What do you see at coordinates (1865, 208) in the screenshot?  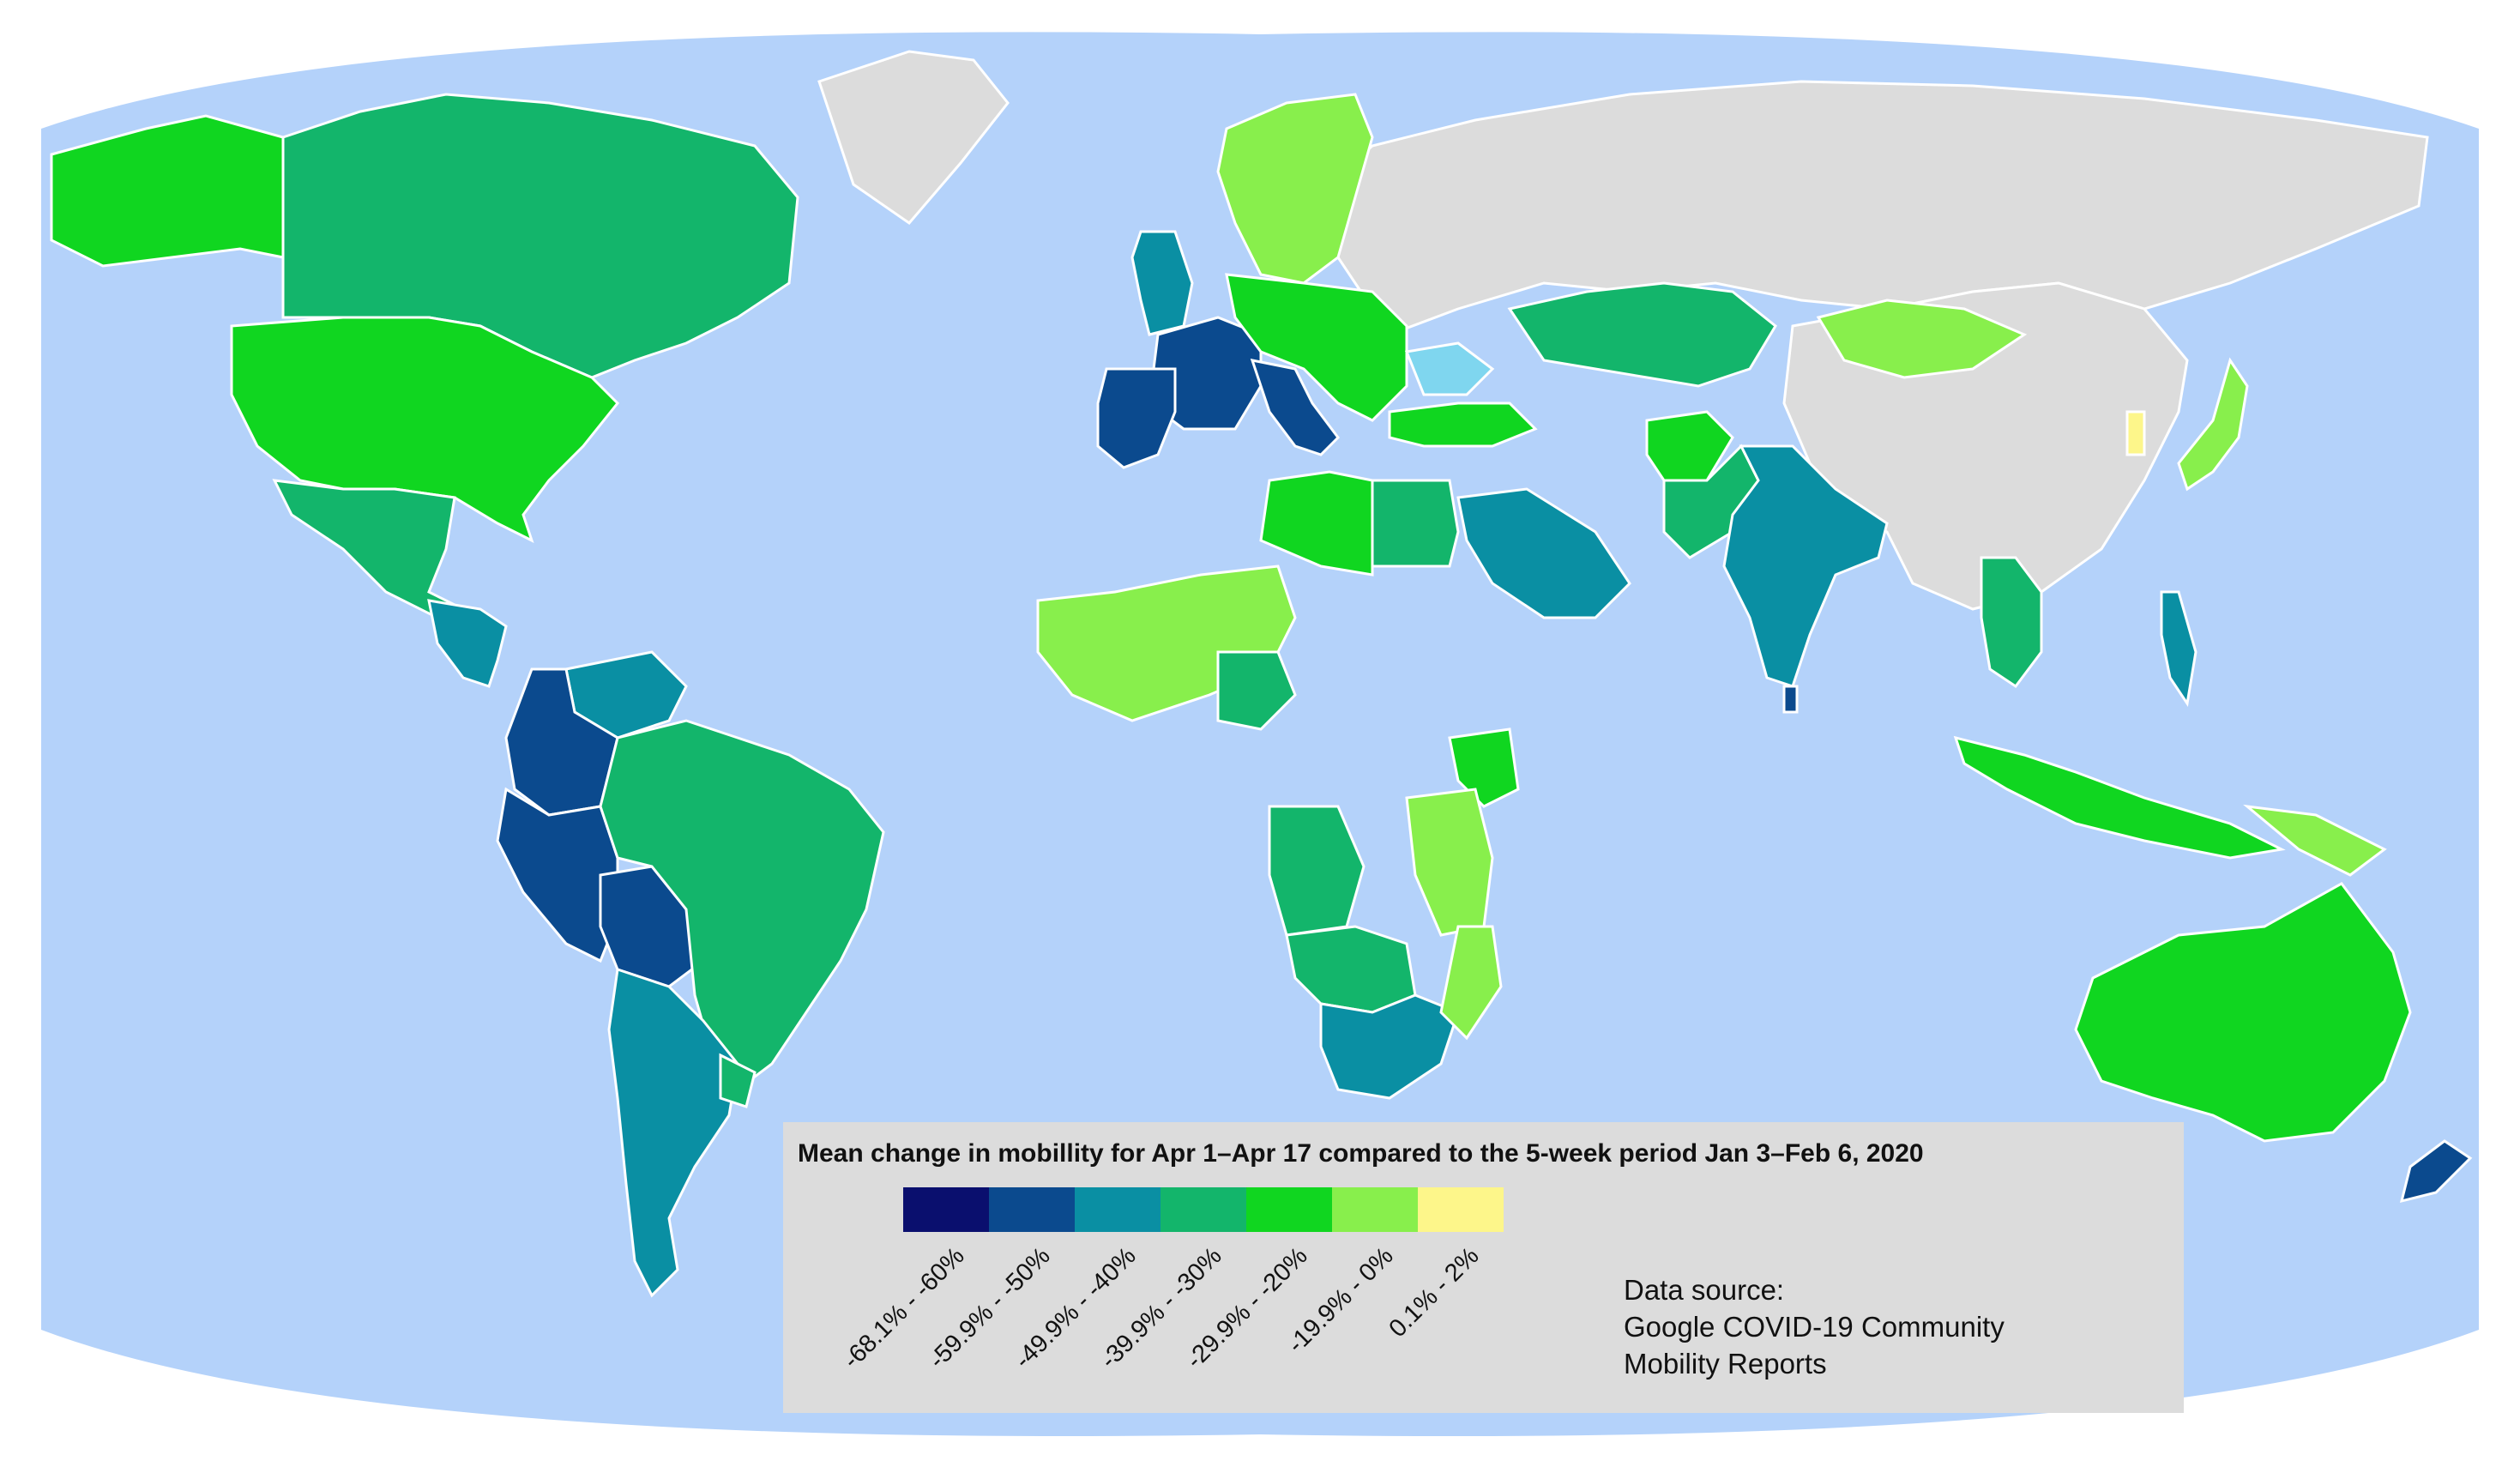 I see `region-russia` at bounding box center [1865, 208].